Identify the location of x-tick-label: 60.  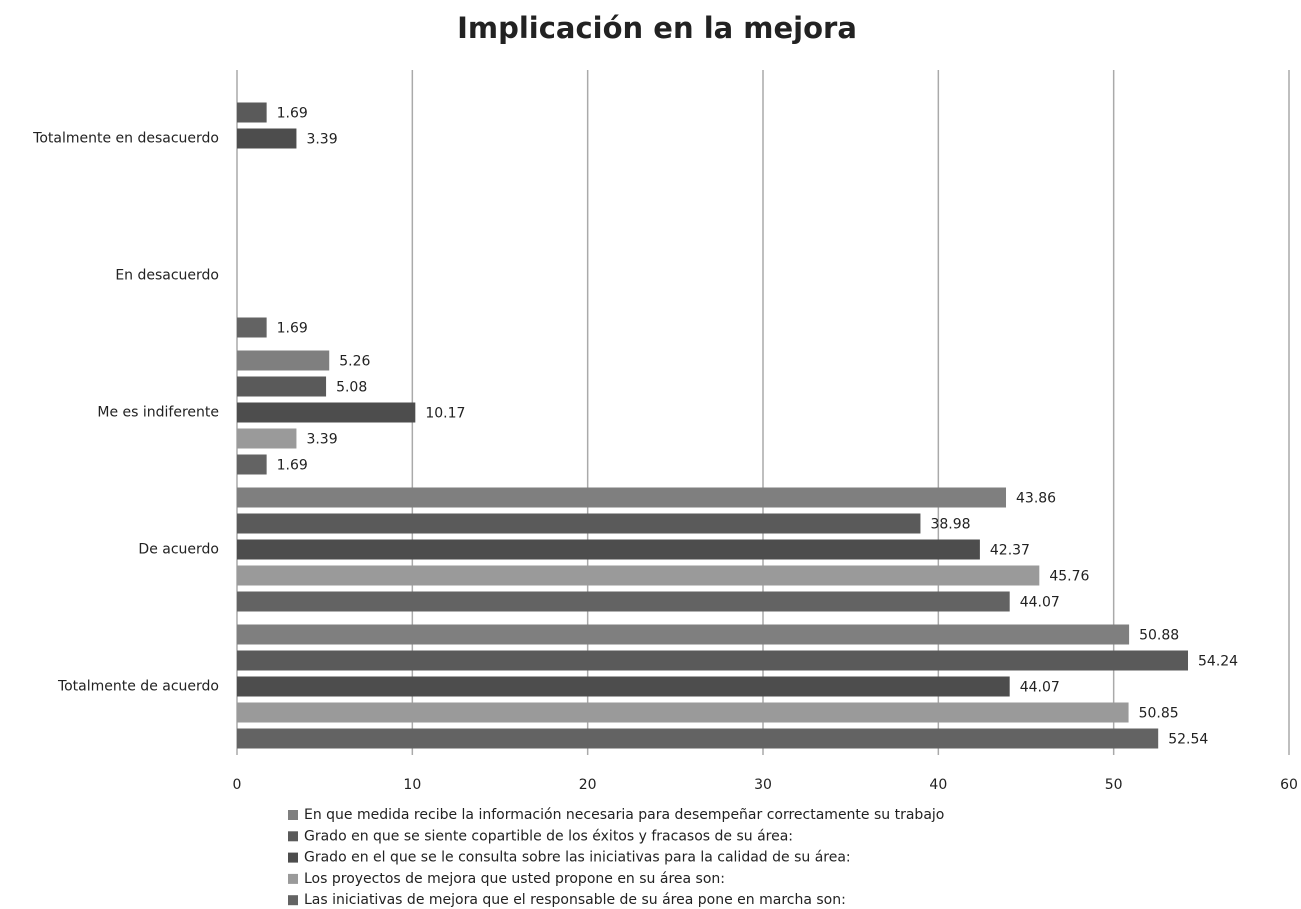
(1289, 785).